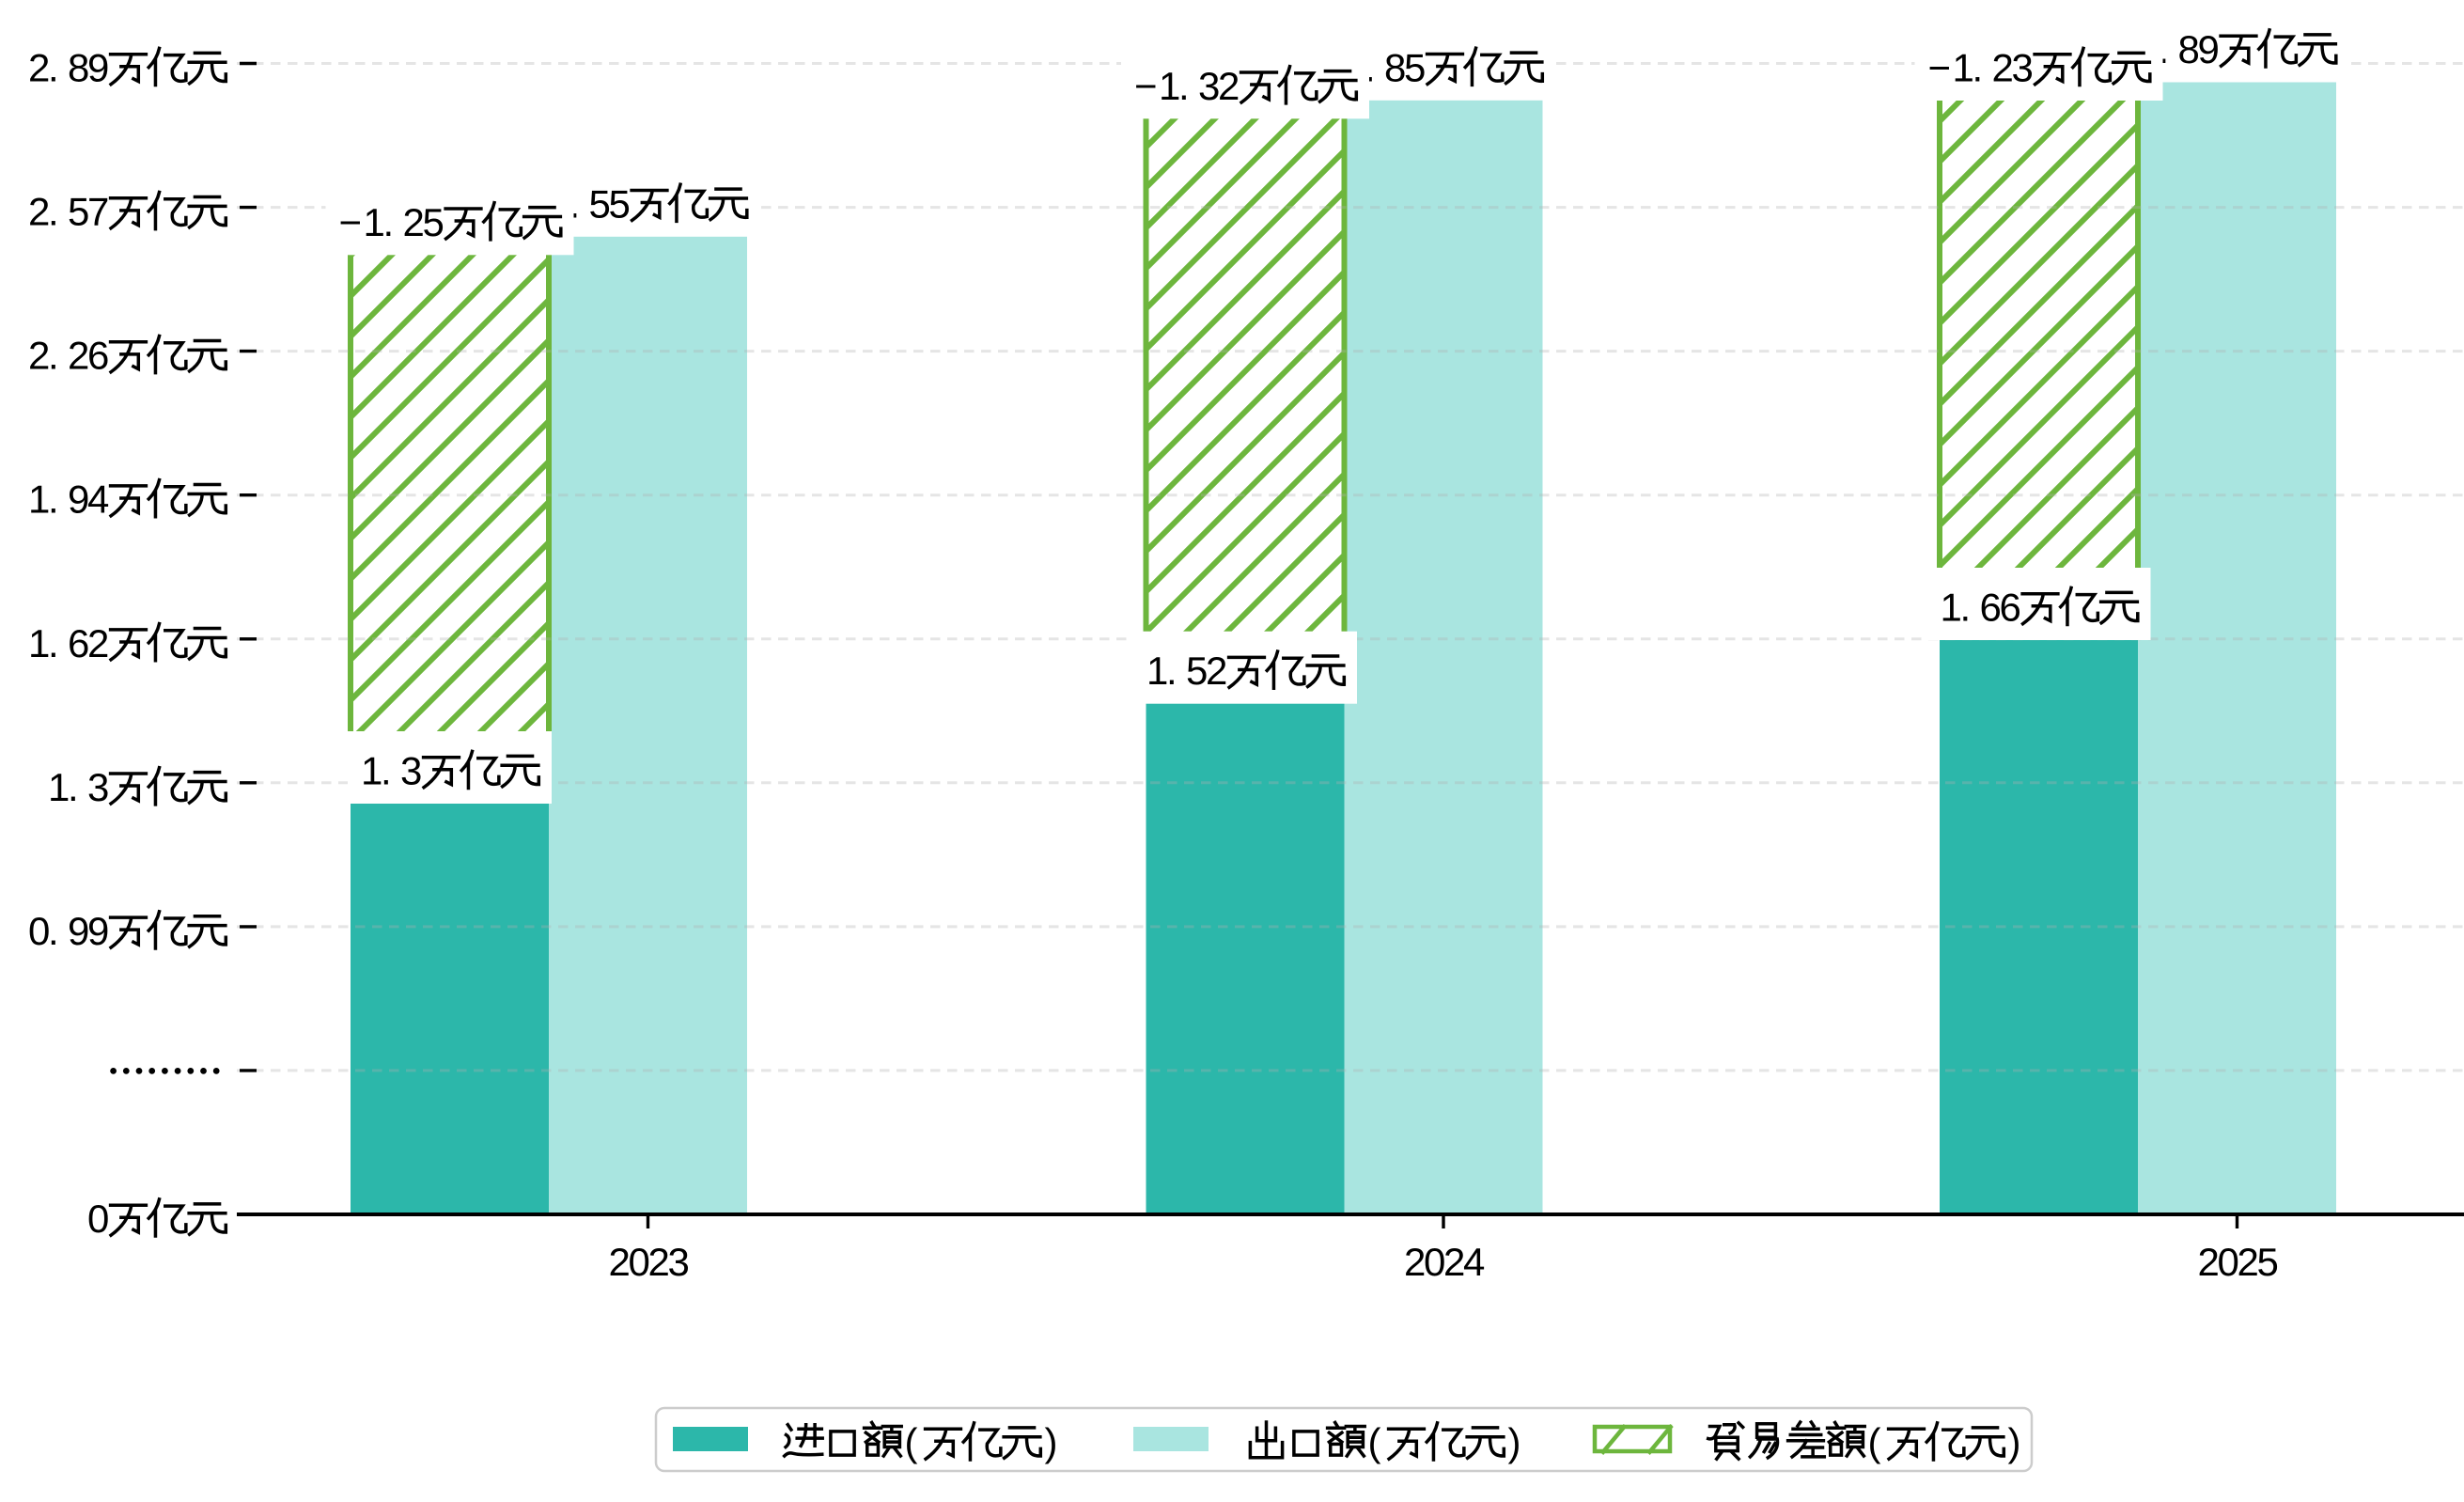 This screenshot has height=1502, width=2464. Describe the element at coordinates (68, 356) in the screenshot. I see `svg-text: 2.26` at that location.